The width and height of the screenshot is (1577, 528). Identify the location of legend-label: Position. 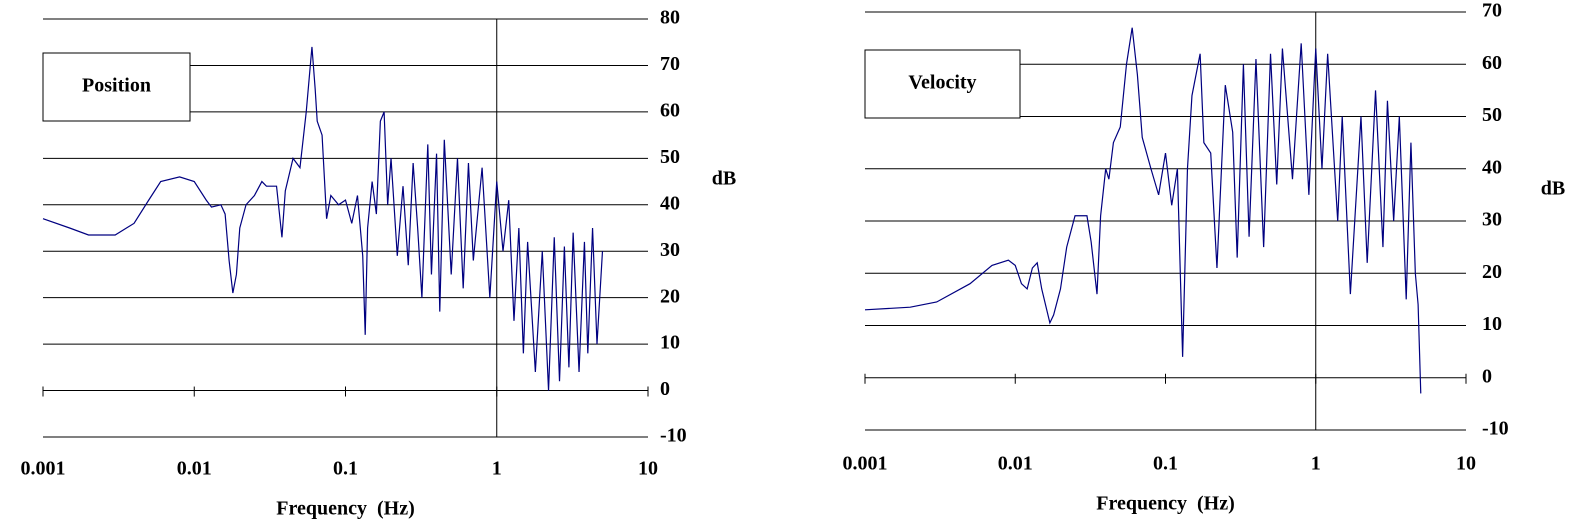
(116, 86).